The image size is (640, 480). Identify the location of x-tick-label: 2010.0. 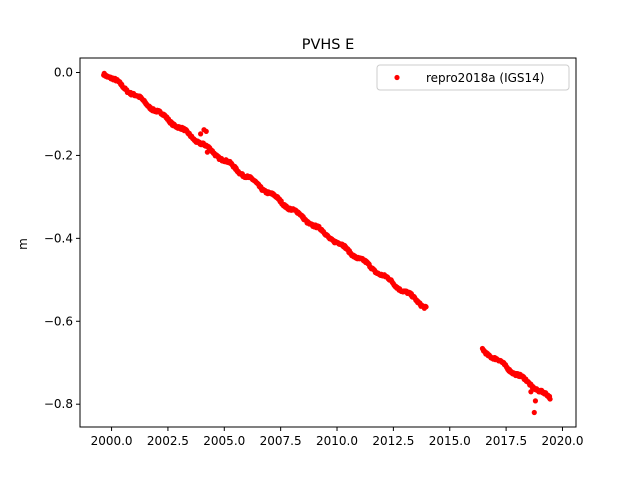
(337, 441).